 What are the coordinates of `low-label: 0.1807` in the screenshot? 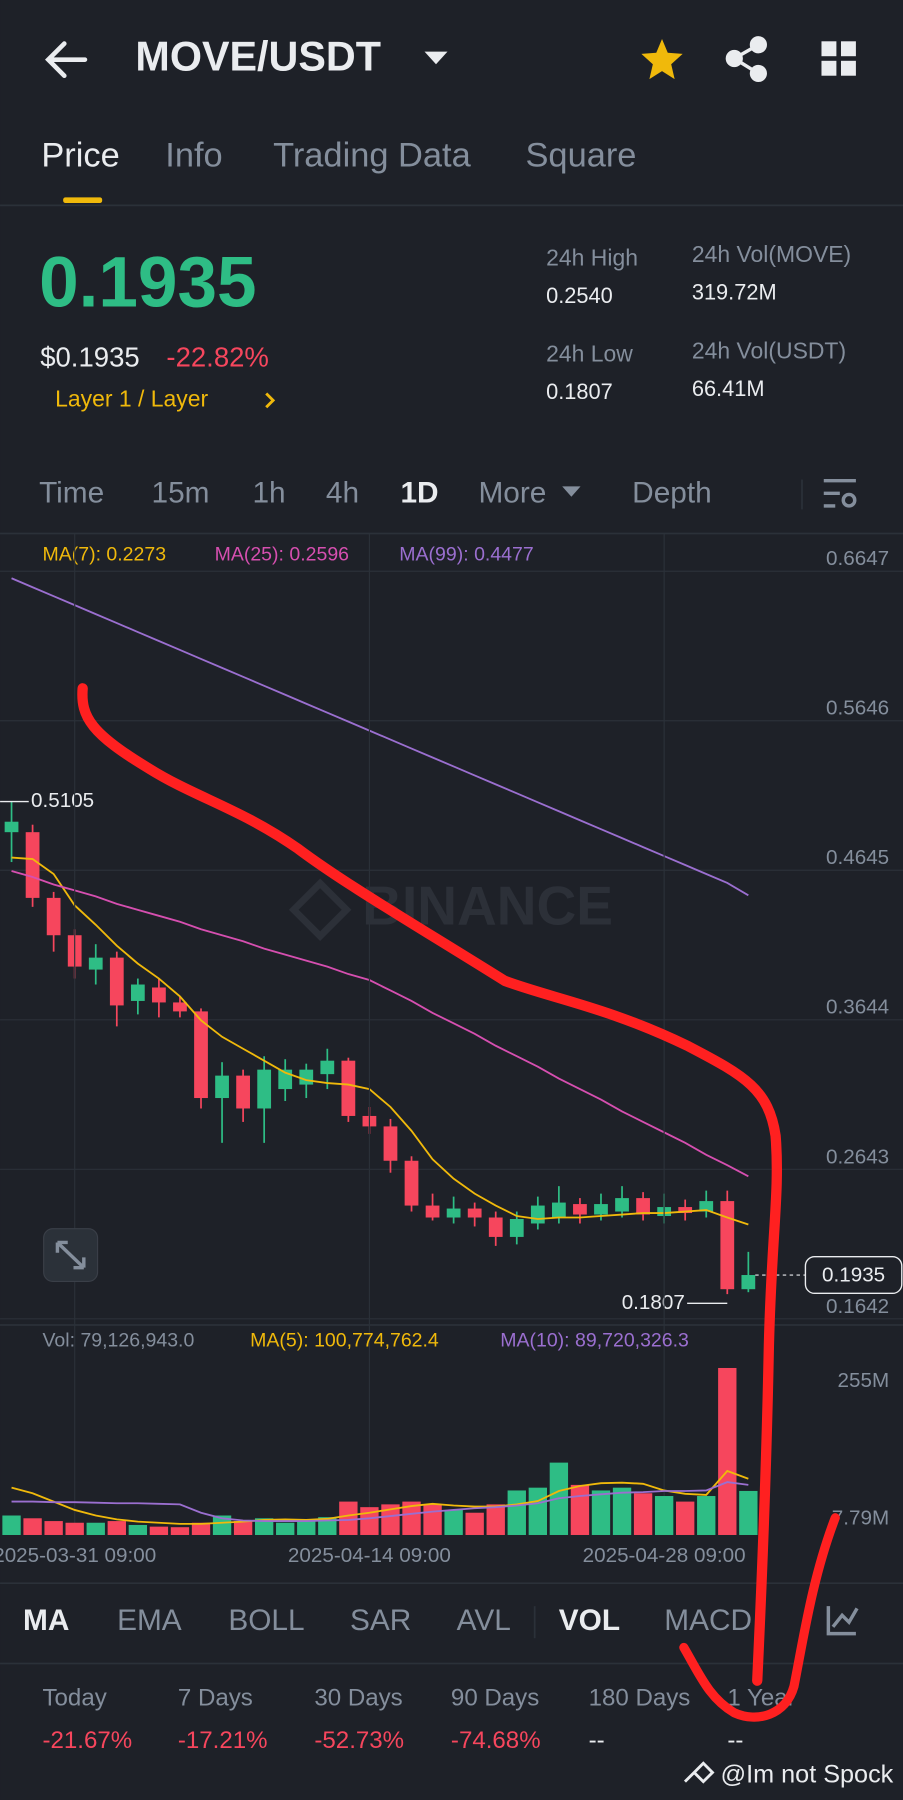 It's located at (653, 1302).